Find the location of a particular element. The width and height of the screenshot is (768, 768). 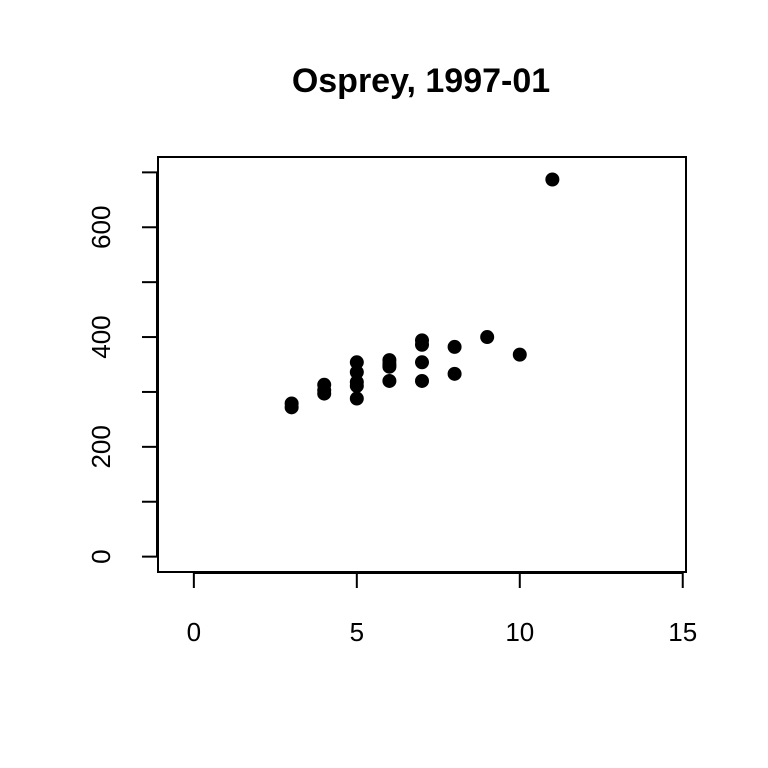

data-points is located at coordinates (422, 293).